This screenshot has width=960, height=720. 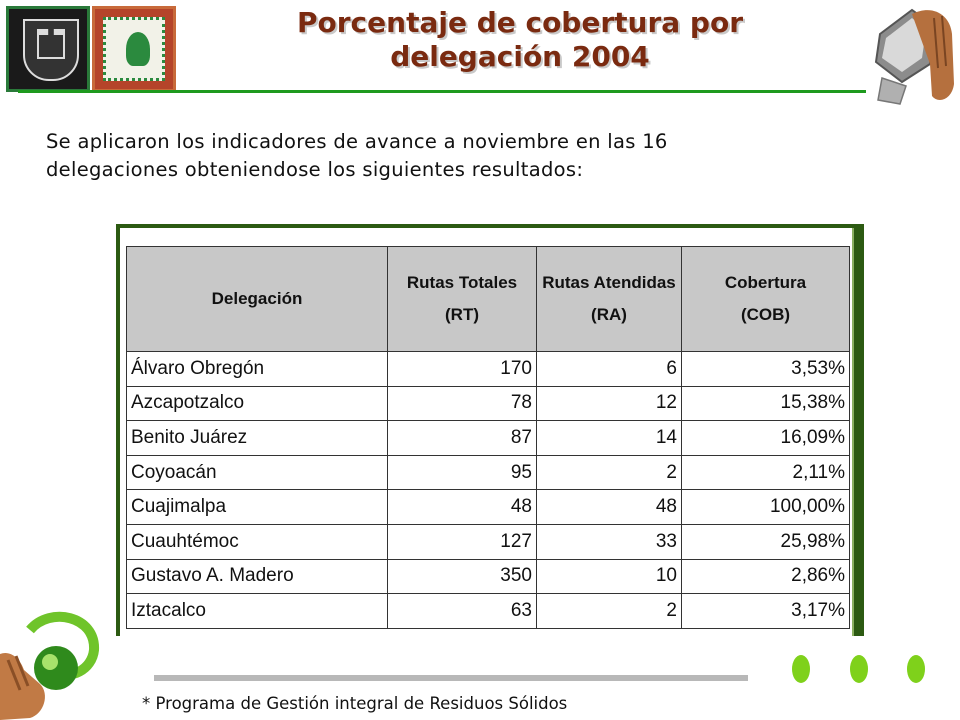 I want to click on cell-delegacion: Iztacalco, so click(x=257, y=611).